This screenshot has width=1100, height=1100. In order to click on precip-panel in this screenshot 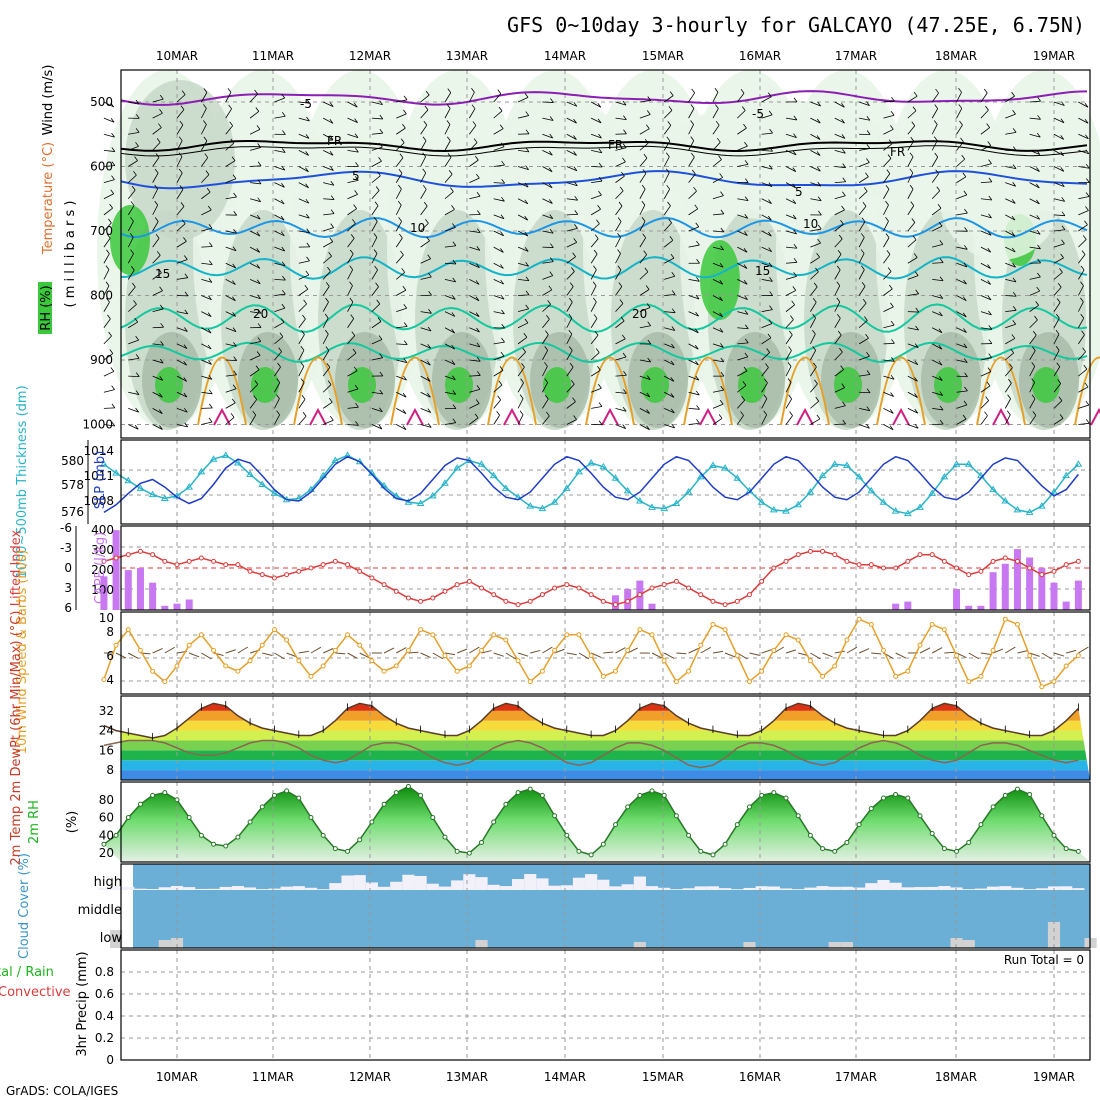, I will do `click(605, 1005)`.